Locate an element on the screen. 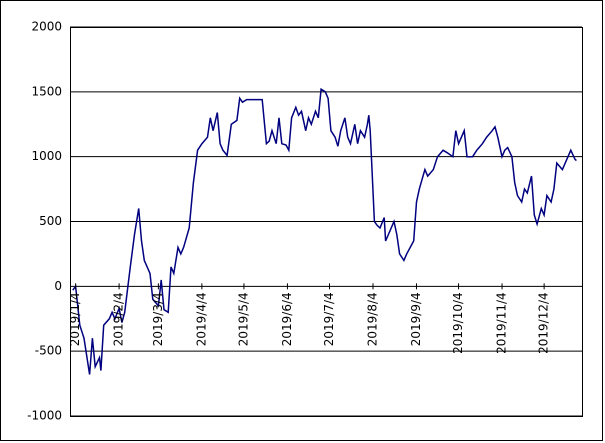 The width and height of the screenshot is (605, 443). x-tick-label: 2019/12/4 is located at coordinates (544, 323).